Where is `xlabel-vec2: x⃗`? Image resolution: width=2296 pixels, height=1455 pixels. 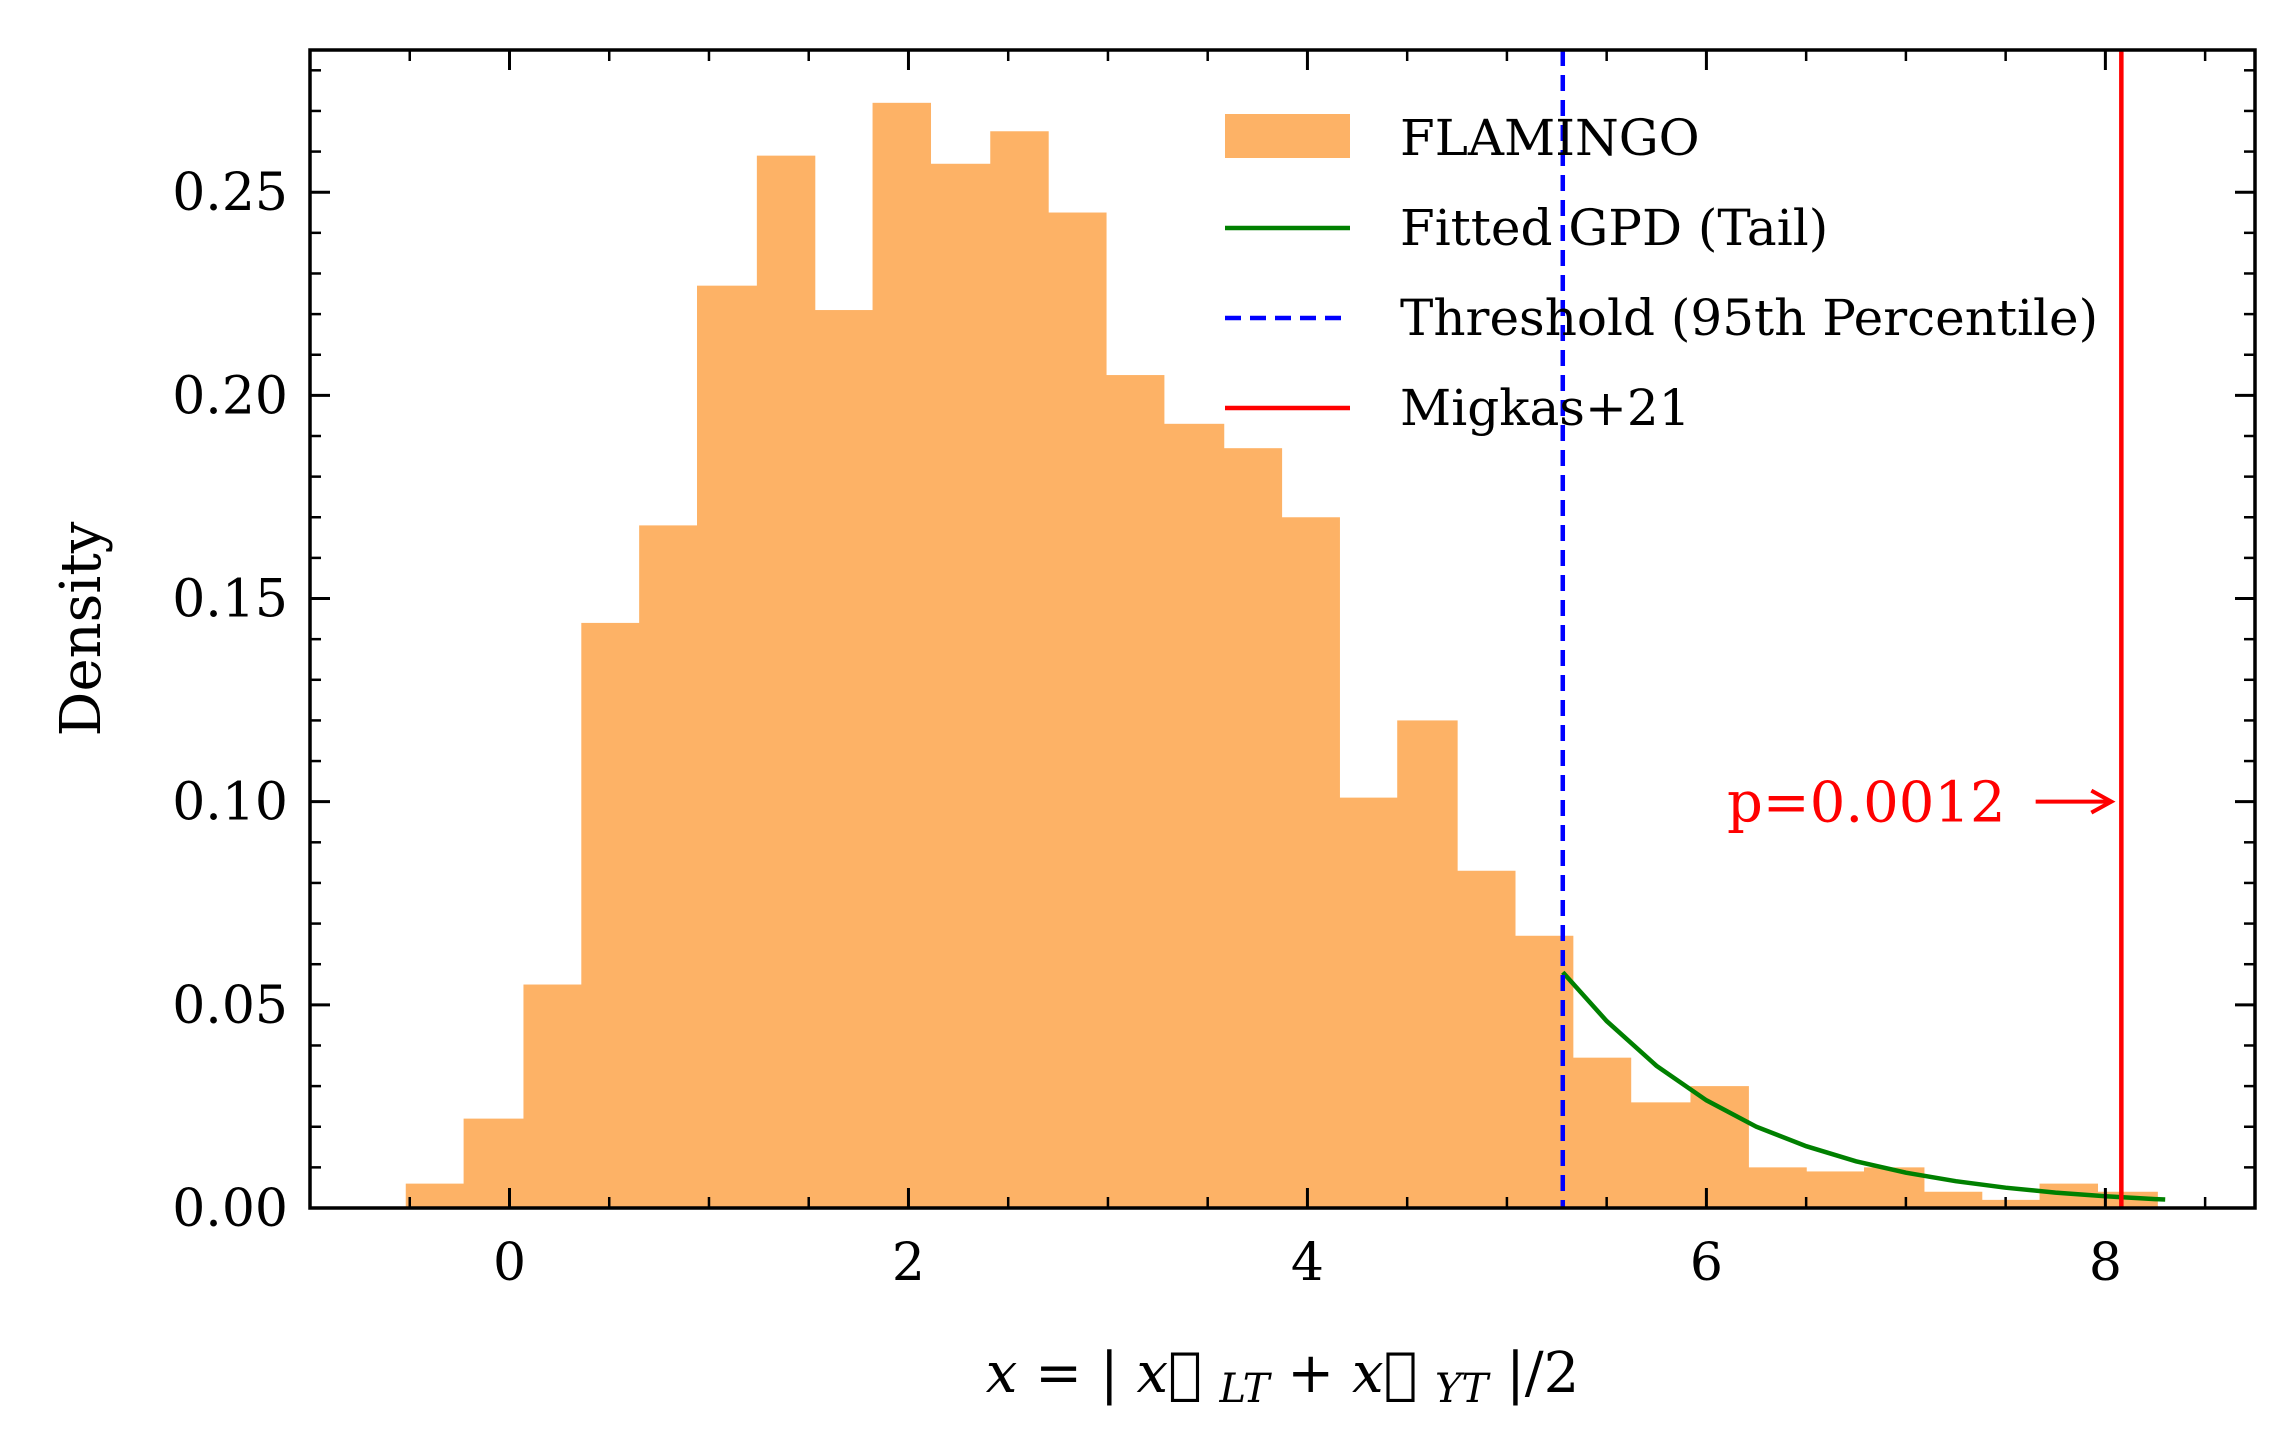
xlabel-vec2: x⃗ is located at coordinates (1384, 1373).